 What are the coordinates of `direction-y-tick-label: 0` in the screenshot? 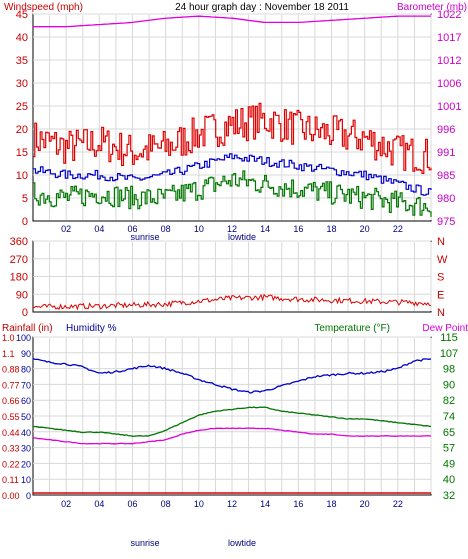 It's located at (25, 313).